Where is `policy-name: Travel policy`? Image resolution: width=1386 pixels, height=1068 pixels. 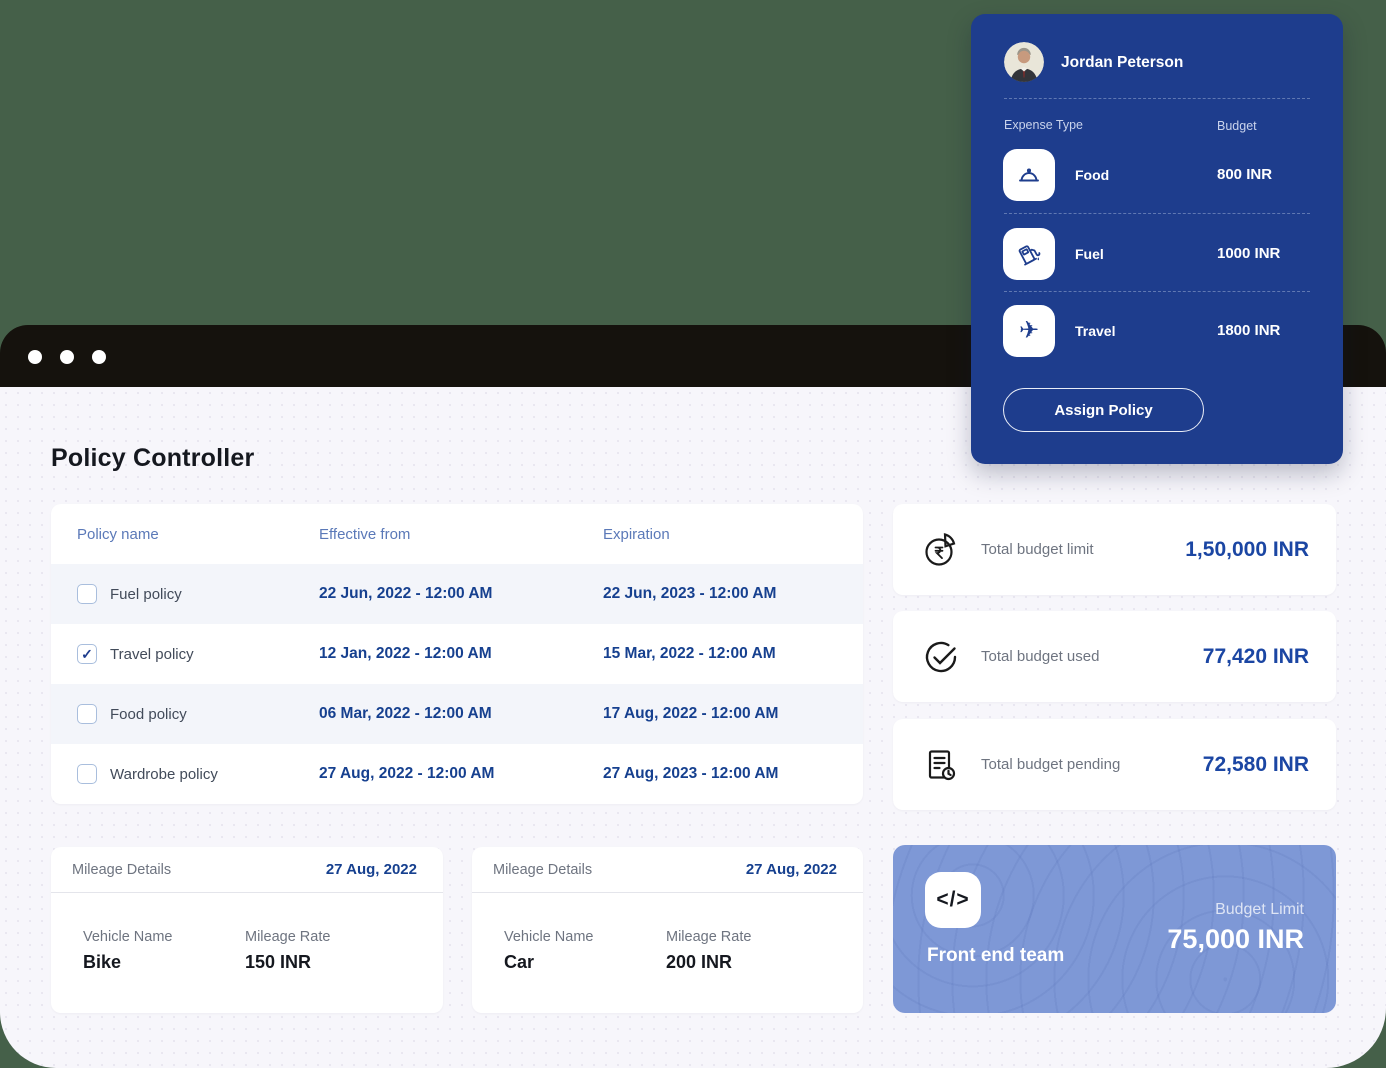
policy-name: Travel policy is located at coordinates (152, 654).